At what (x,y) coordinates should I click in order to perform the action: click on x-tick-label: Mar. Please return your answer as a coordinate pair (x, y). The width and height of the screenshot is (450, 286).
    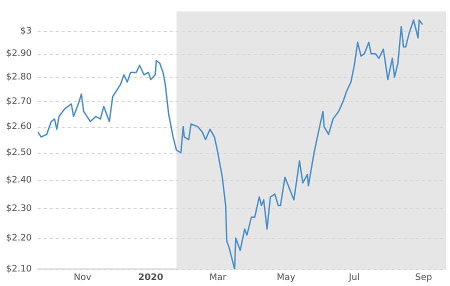
    Looking at the image, I should click on (218, 277).